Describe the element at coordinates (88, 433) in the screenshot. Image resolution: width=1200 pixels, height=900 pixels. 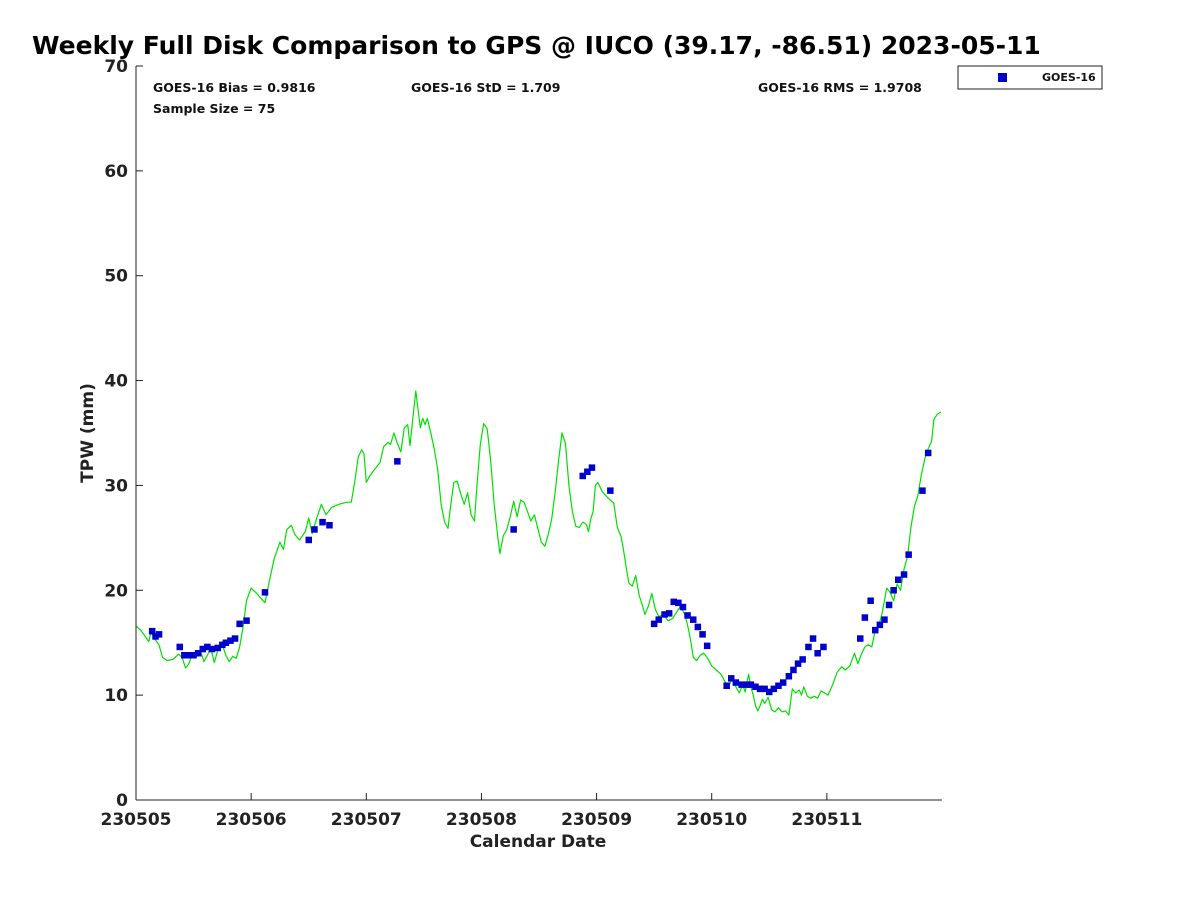
I see `y-axis-label: TPW (mm)` at that location.